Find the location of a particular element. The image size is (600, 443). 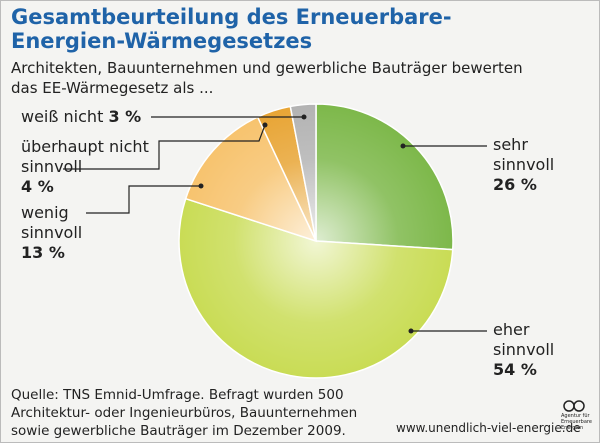

slice-label: überhaupt nicht sinnvoll 4 % is located at coordinates (88, 167).